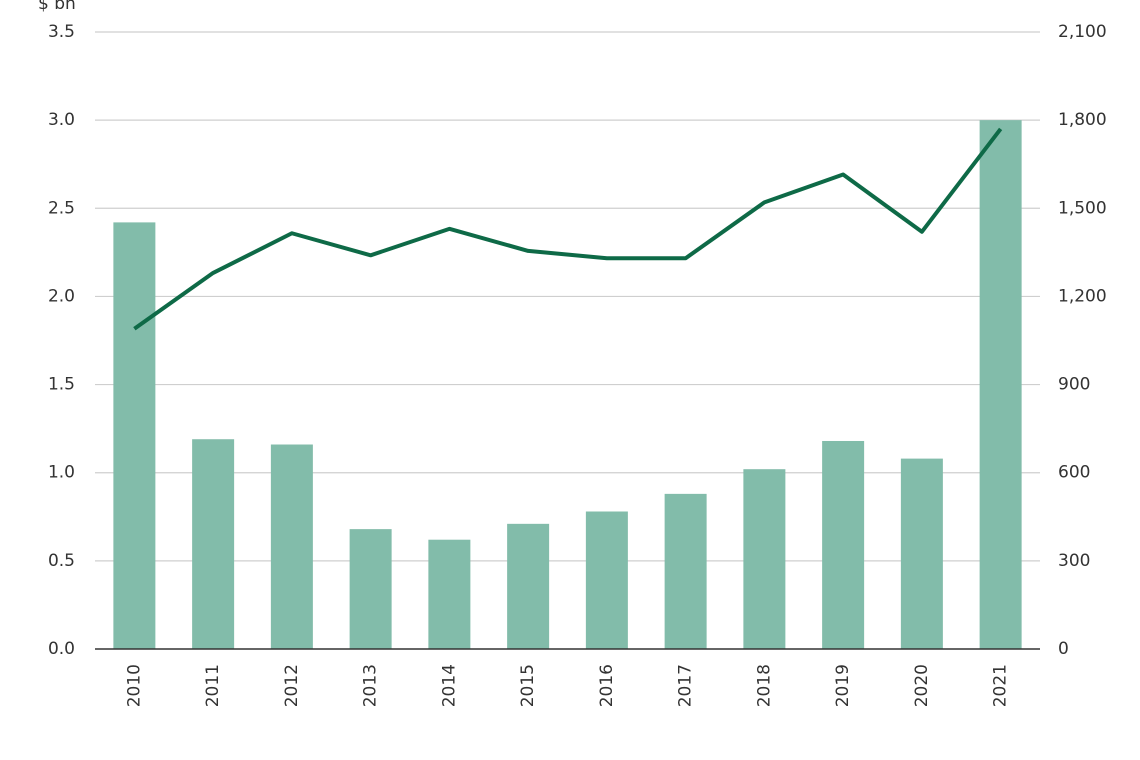  What do you see at coordinates (528, 685) in the screenshot?
I see `x-tick-label: 2015` at bounding box center [528, 685].